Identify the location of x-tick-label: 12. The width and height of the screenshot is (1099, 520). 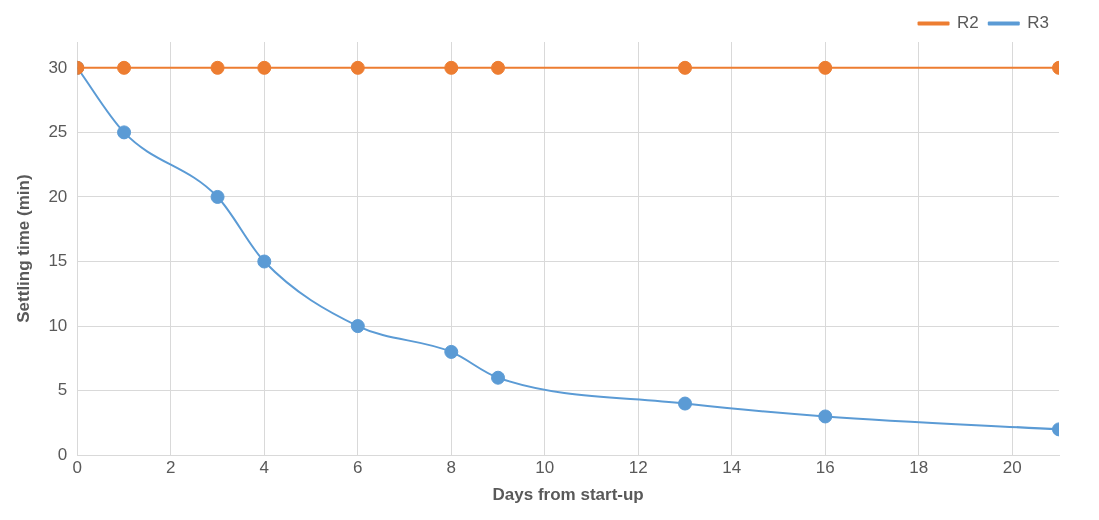
(638, 468).